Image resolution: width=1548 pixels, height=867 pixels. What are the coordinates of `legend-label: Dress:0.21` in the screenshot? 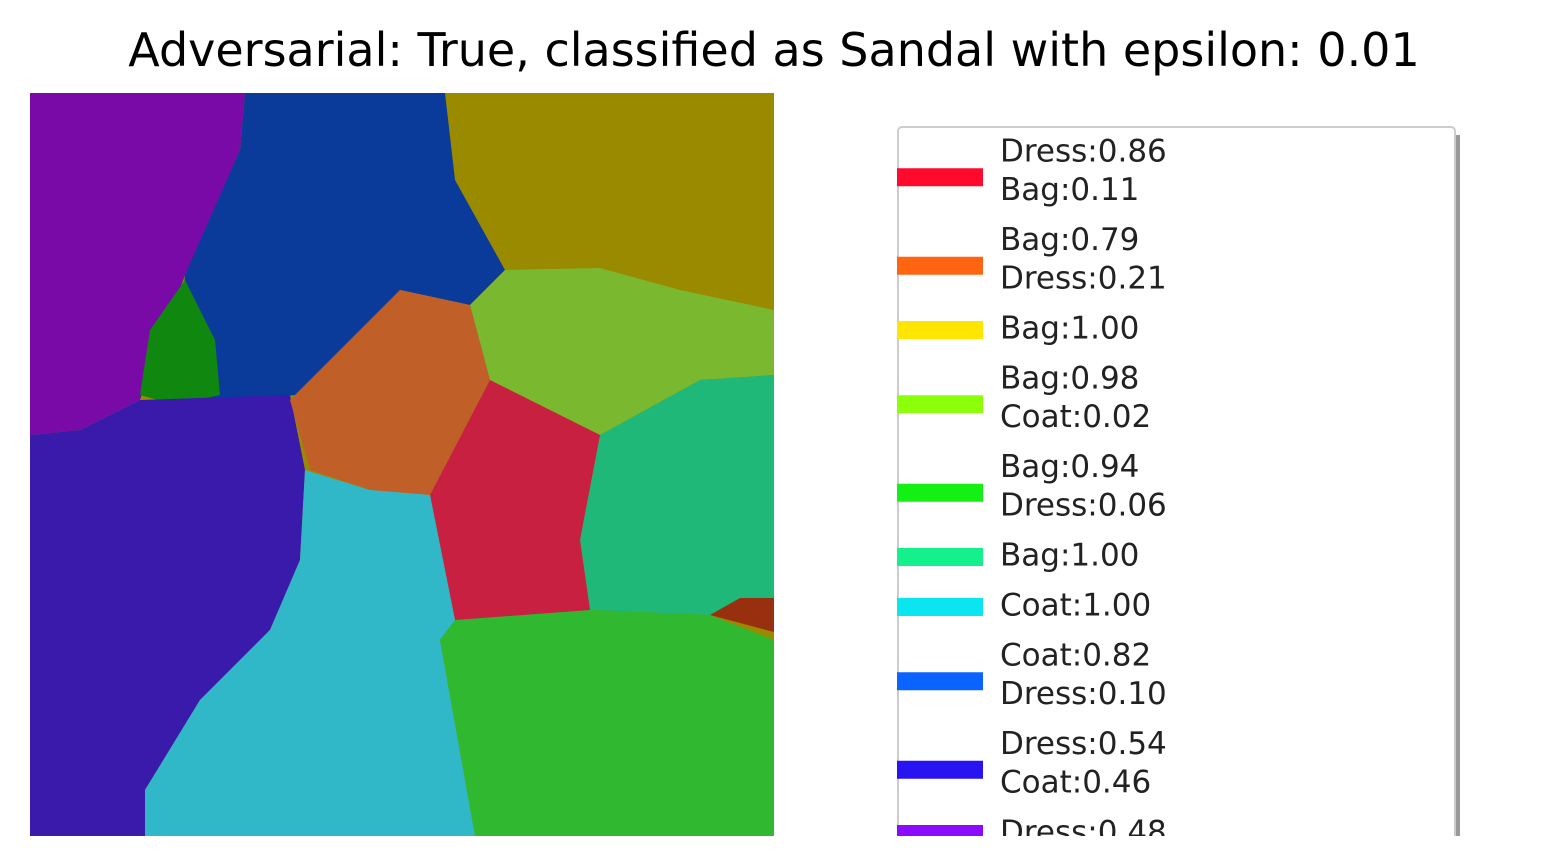 It's located at (1083, 279).